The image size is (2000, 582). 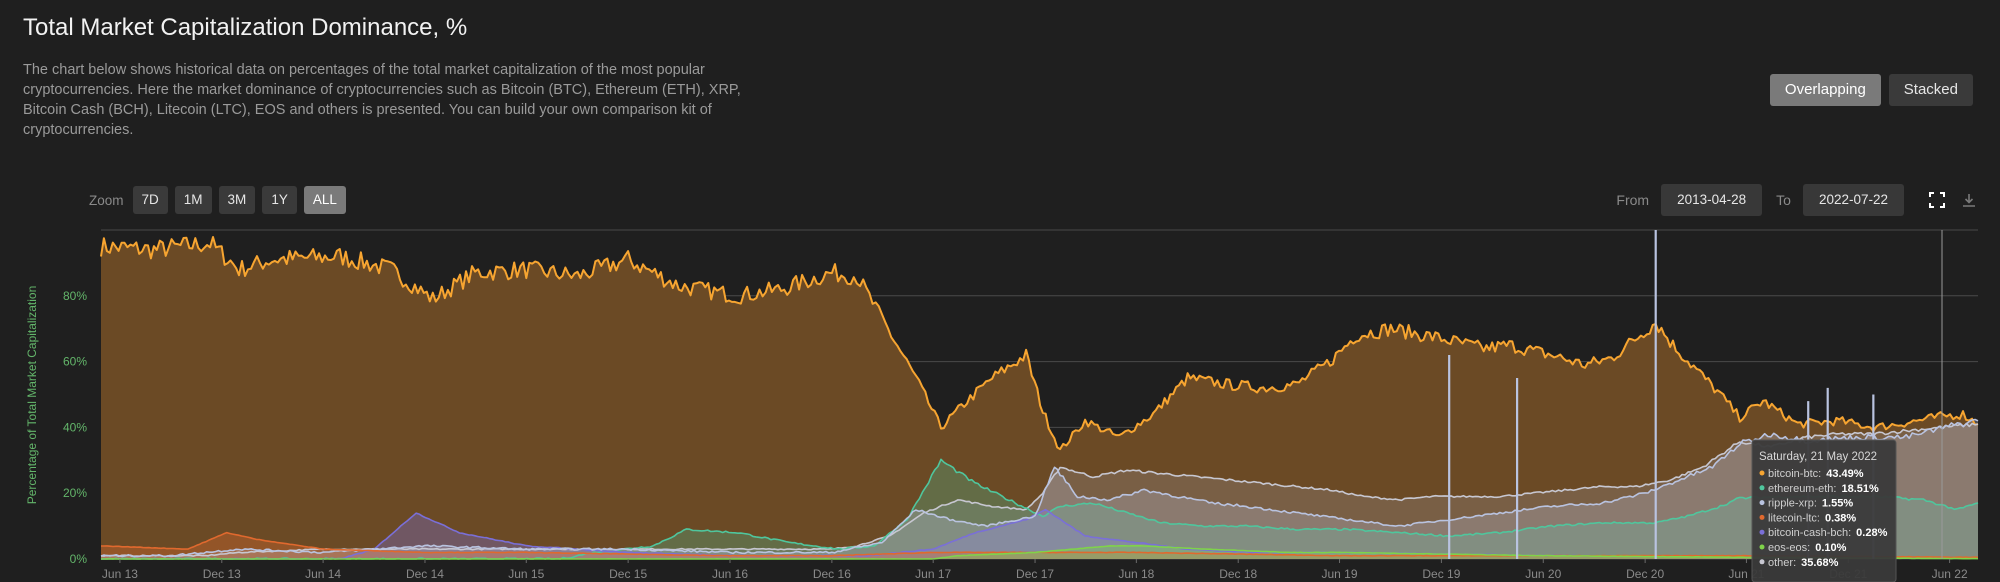 What do you see at coordinates (1794, 474) in the screenshot?
I see `tooltip-label: bitcoin-btc:` at bounding box center [1794, 474].